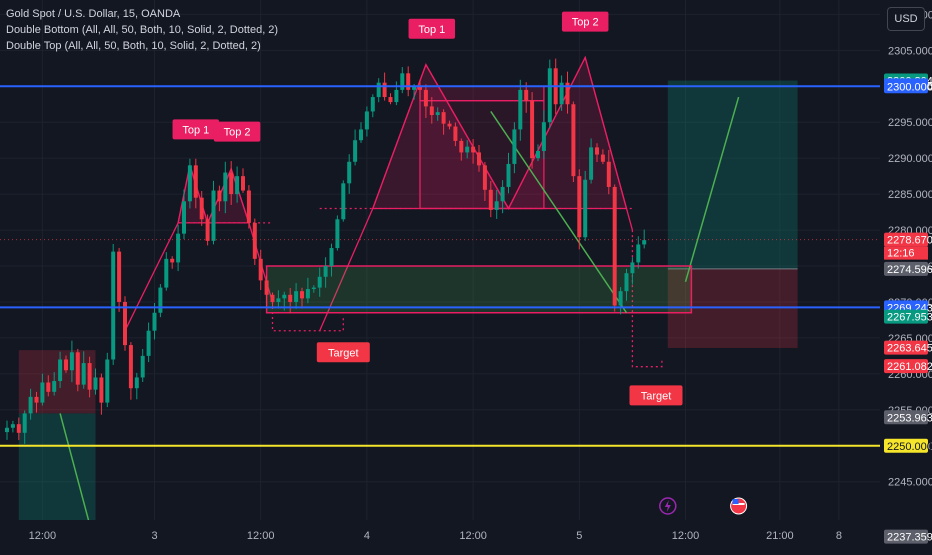 The image size is (932, 555). I want to click on price-tag: 2274.596, so click(909, 270).